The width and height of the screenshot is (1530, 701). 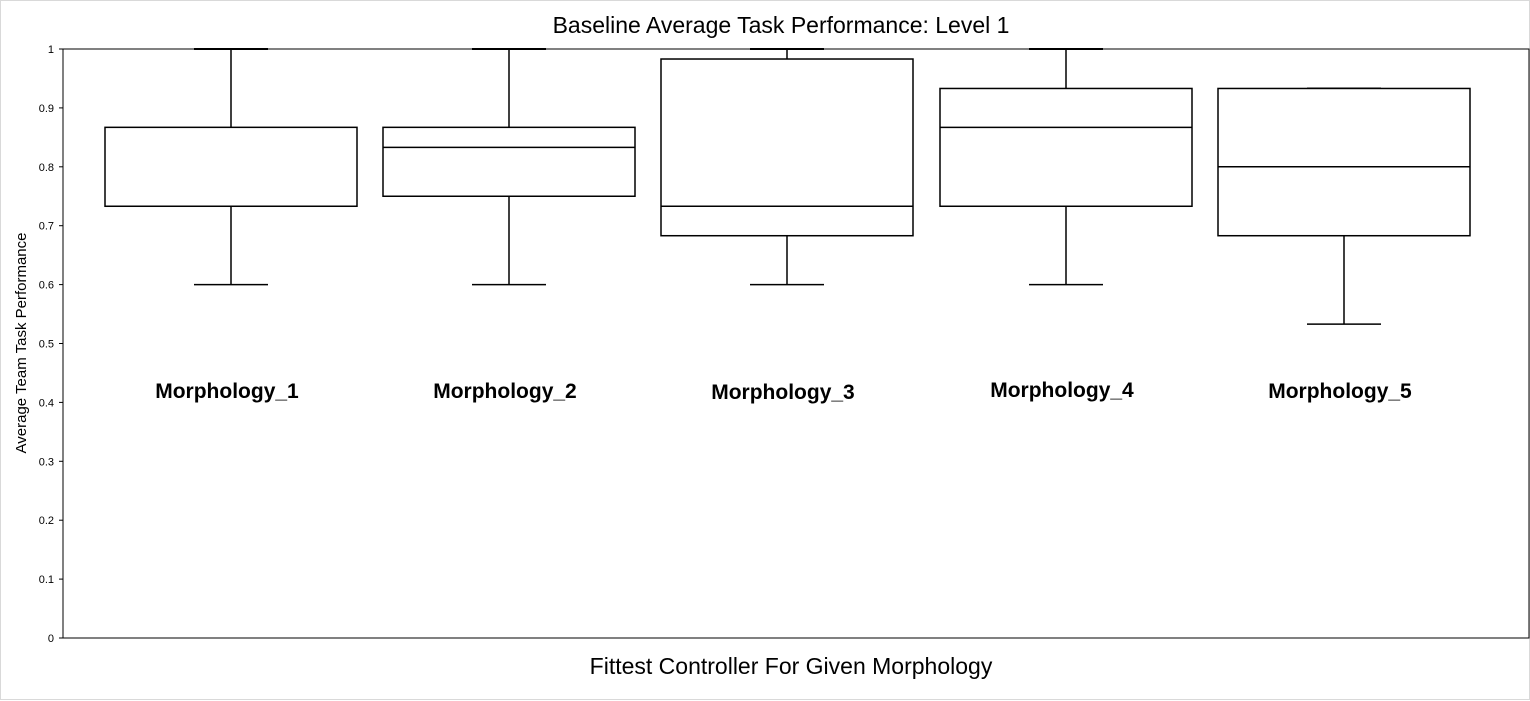 What do you see at coordinates (227, 391) in the screenshot?
I see `category-label: Morphology_1` at bounding box center [227, 391].